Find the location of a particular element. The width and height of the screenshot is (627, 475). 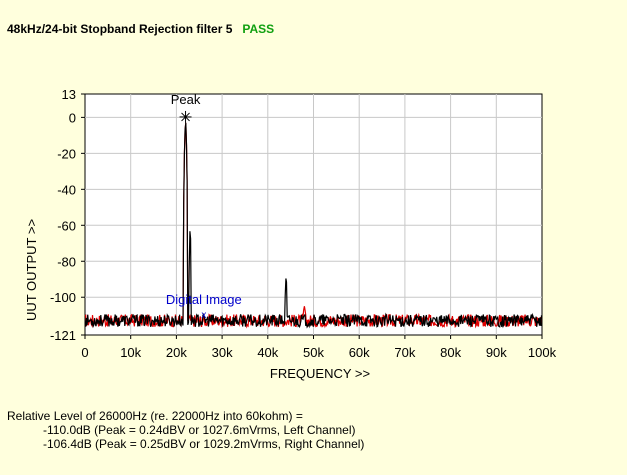

x-tick-label: 30k is located at coordinates (222, 352).